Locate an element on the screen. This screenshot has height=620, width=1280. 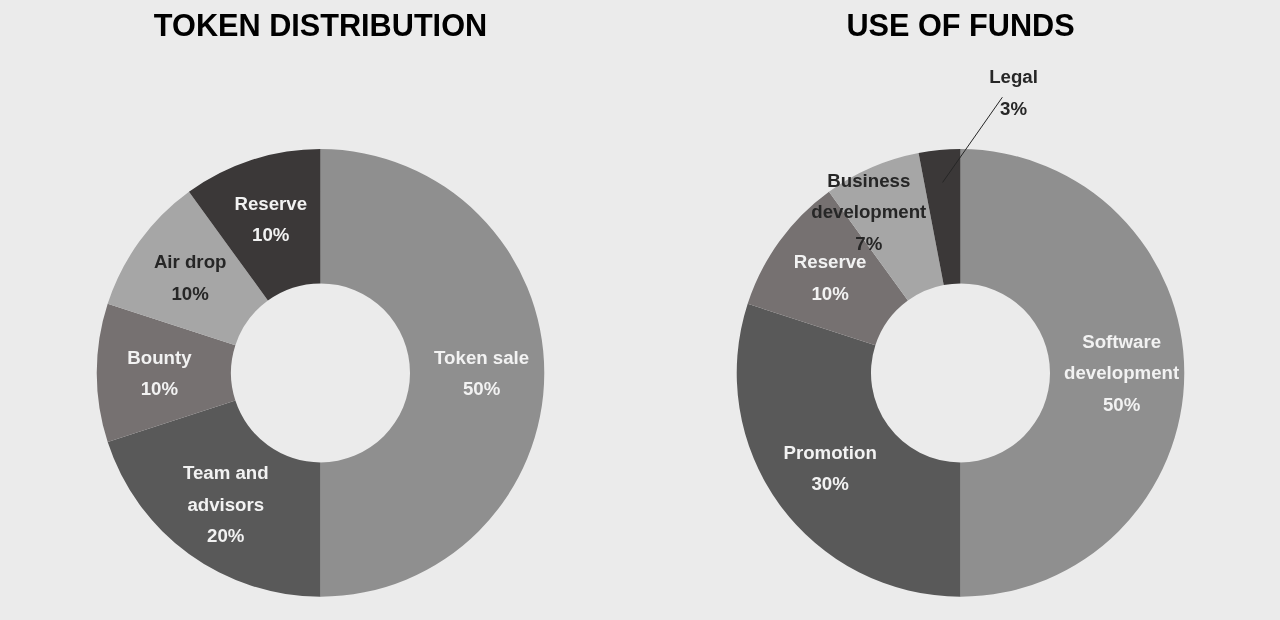
slice-label: Token sale is located at coordinates (482, 357).